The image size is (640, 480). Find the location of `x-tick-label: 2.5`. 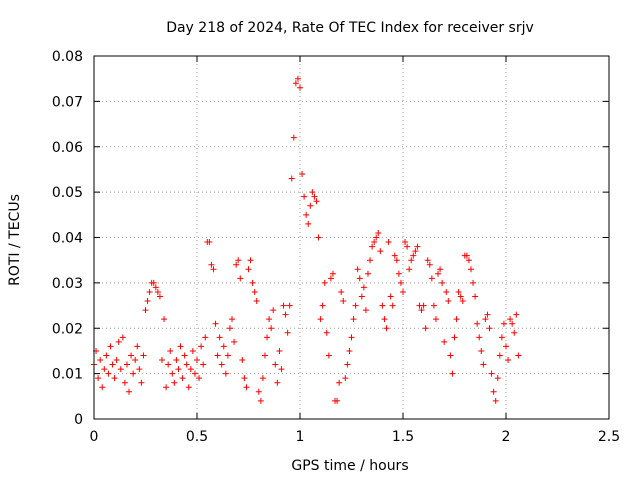

x-tick-label: 2.5 is located at coordinates (609, 437).